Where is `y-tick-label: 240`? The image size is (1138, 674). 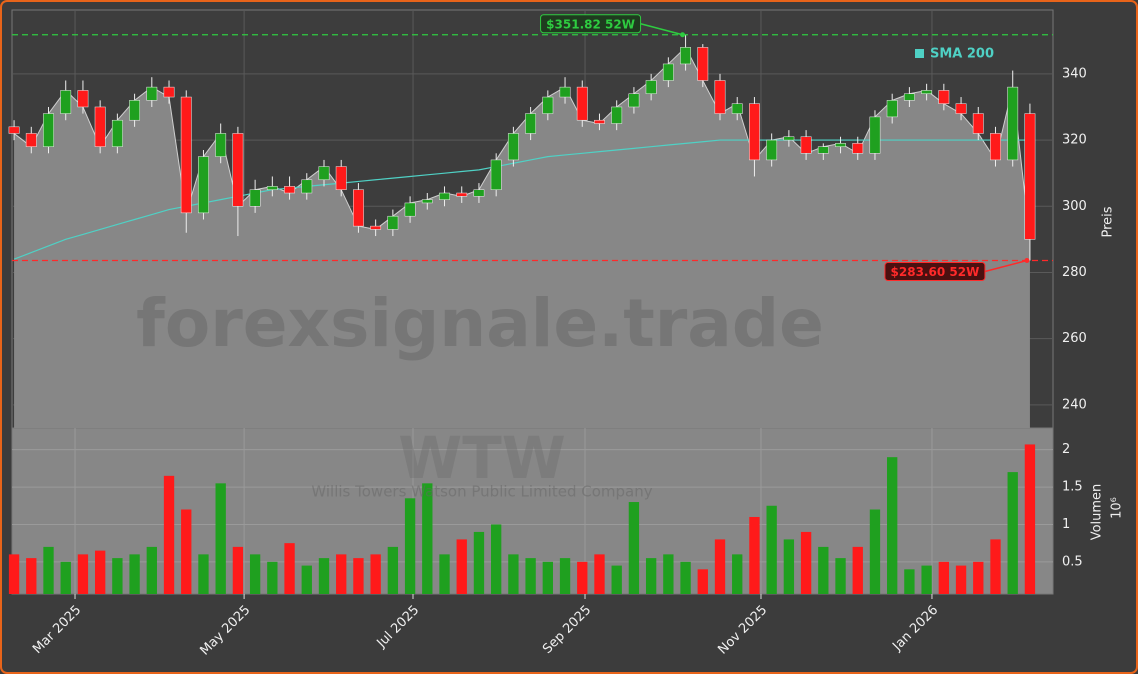 y-tick-label: 240 is located at coordinates (1074, 404).